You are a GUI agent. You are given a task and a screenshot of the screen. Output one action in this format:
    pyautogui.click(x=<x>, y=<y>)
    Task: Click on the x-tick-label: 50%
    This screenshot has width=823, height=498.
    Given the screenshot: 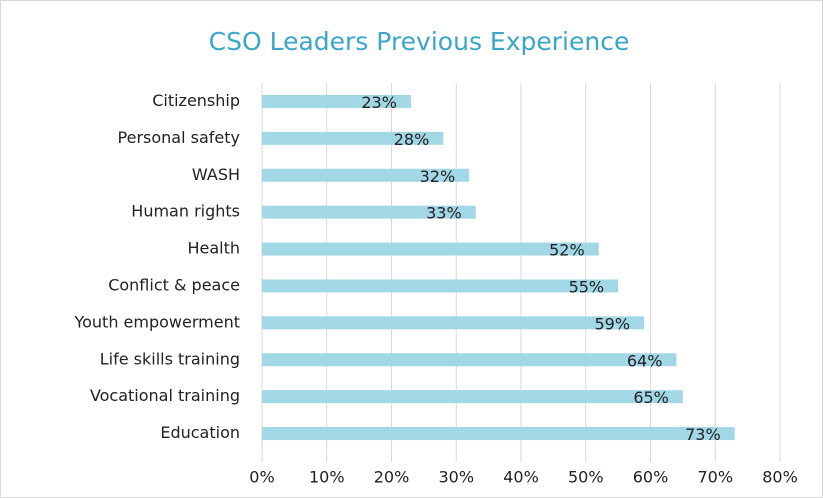 What is the action you would take?
    pyautogui.click(x=586, y=477)
    